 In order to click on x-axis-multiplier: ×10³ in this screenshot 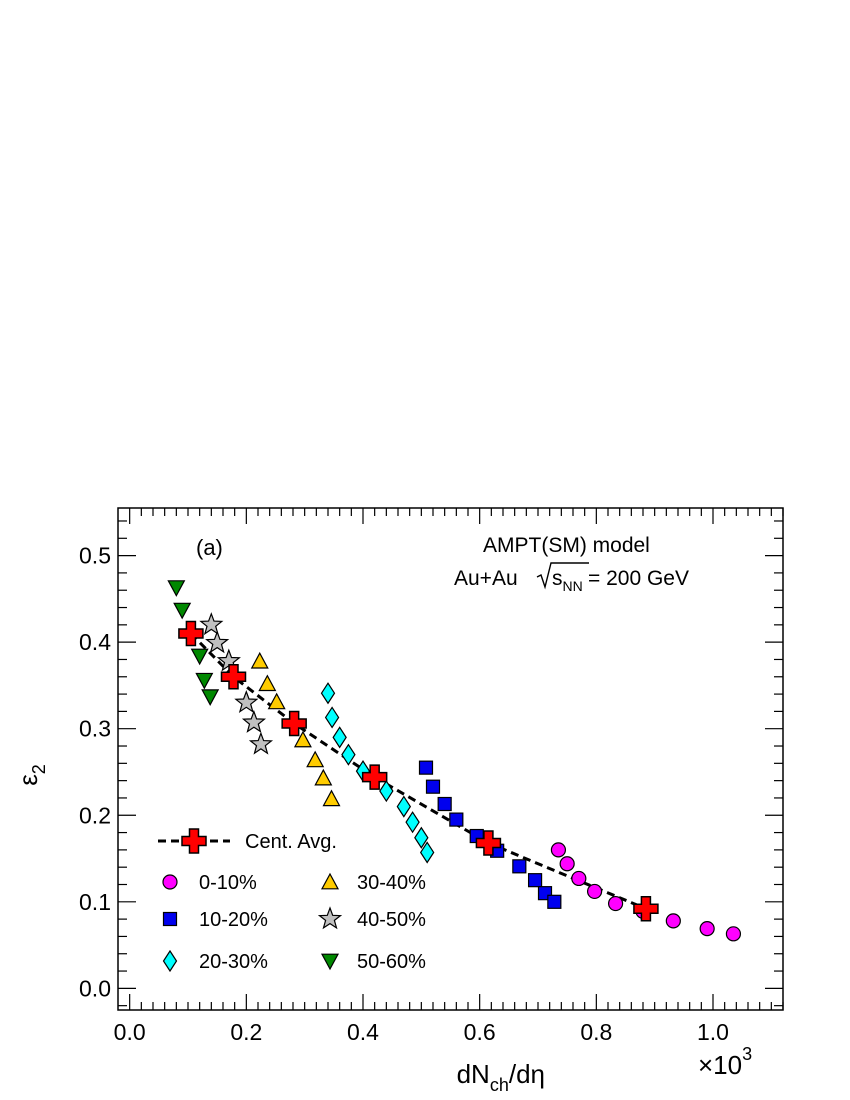, I will do `click(725, 1062)`.